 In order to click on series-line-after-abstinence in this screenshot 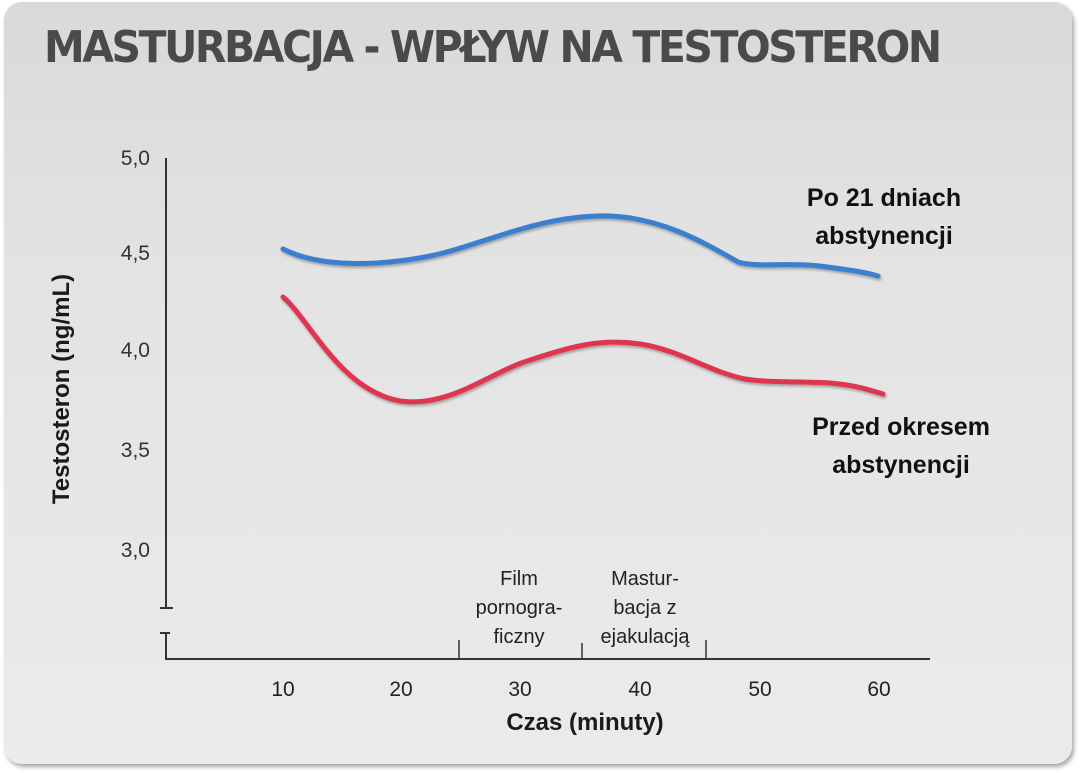, I will do `click(580, 246)`.